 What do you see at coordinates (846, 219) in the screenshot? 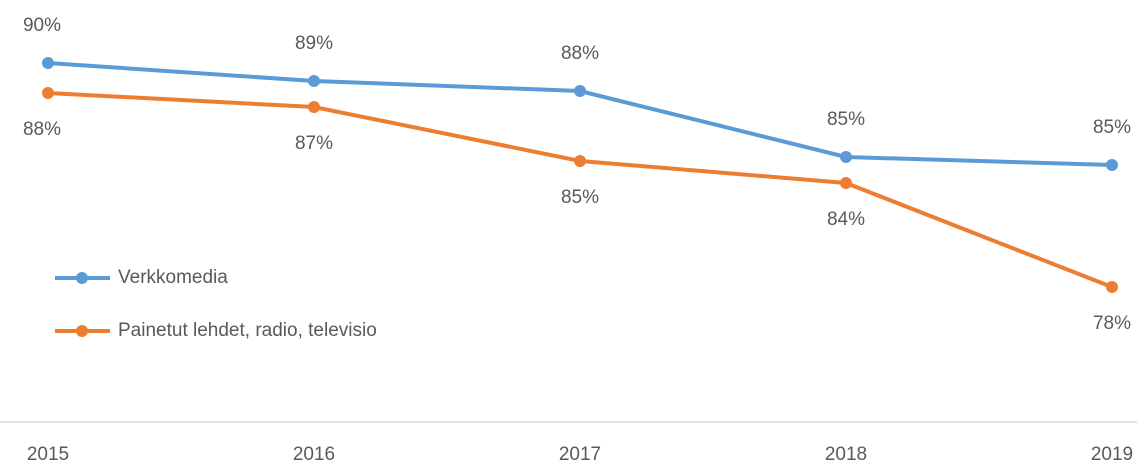
I see `data-label: 84%` at bounding box center [846, 219].